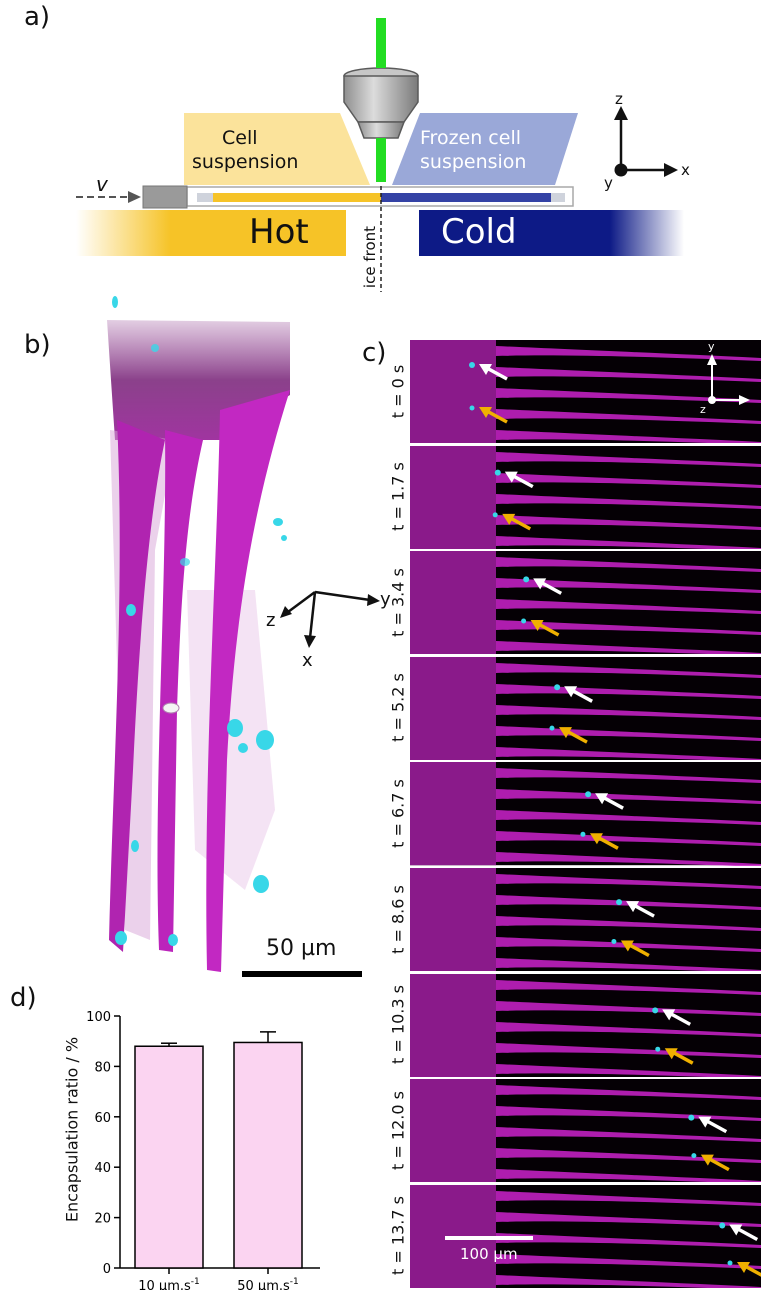 The width and height of the screenshot is (761, 1297). I want to click on frame-time-label: t = 0 s, so click(398, 391).